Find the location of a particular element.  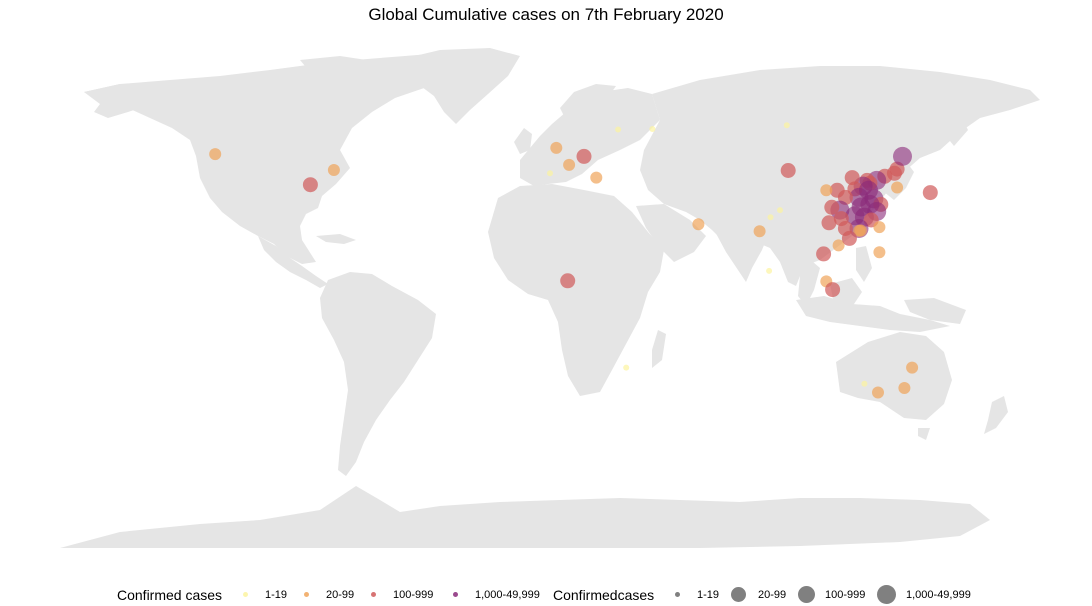

land-greenland is located at coordinates (459, 86).